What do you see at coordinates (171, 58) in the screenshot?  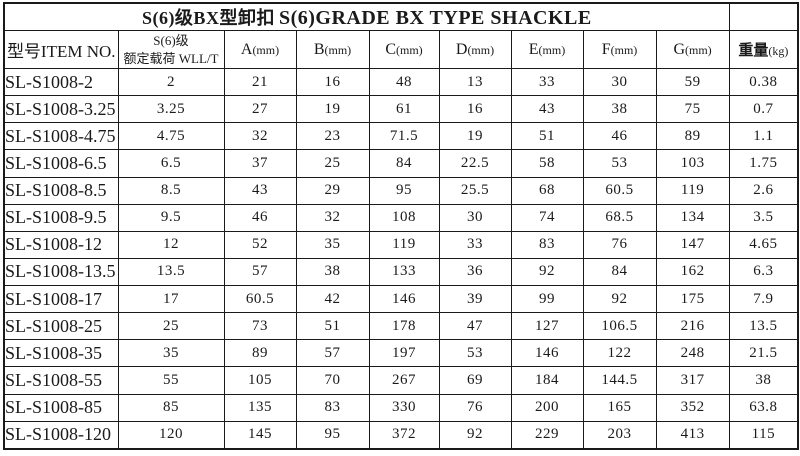 I see `col-header-wll-line2: 额定载荷 WLL/T` at bounding box center [171, 58].